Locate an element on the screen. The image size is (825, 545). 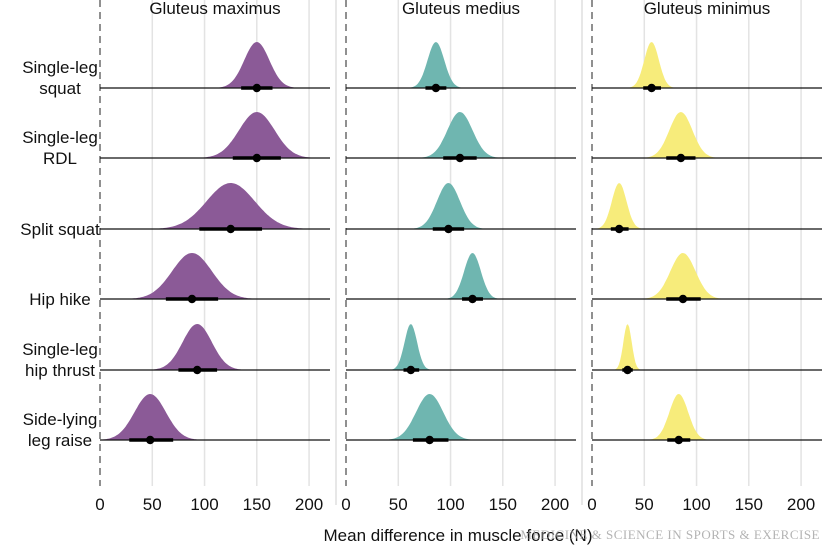
row-label: hip thrust is located at coordinates (60, 370).